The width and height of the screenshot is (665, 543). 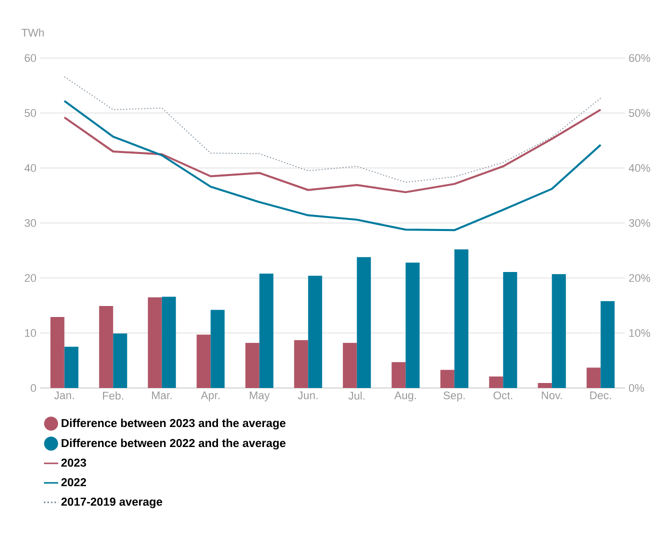 What do you see at coordinates (454, 397) in the screenshot?
I see `x-tick-label: Sep.` at bounding box center [454, 397].